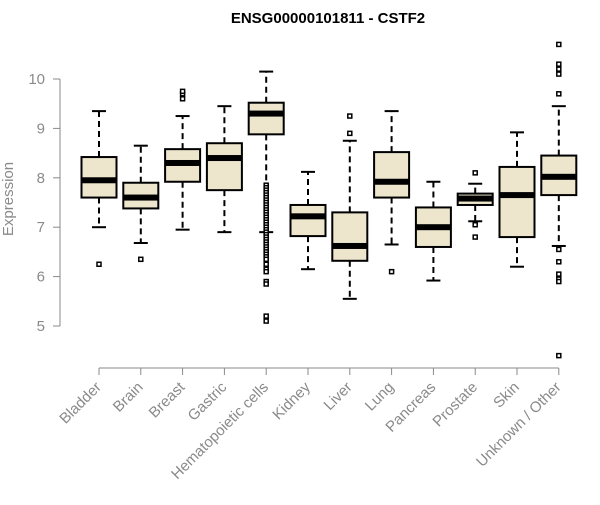  Describe the element at coordinates (455, 405) in the screenshot. I see `x-tick-label: Prostate` at that location.